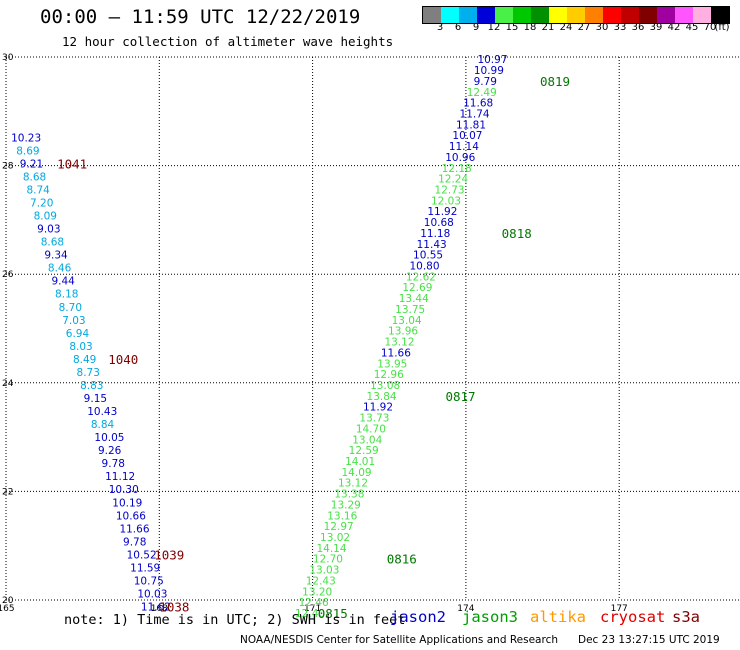 The width and height of the screenshot is (740, 650). I want to click on swh-value-label: 13.29, so click(346, 505).